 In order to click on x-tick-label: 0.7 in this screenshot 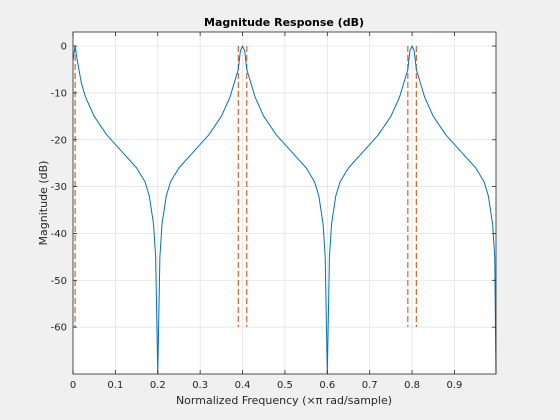, I will do `click(370, 385)`.